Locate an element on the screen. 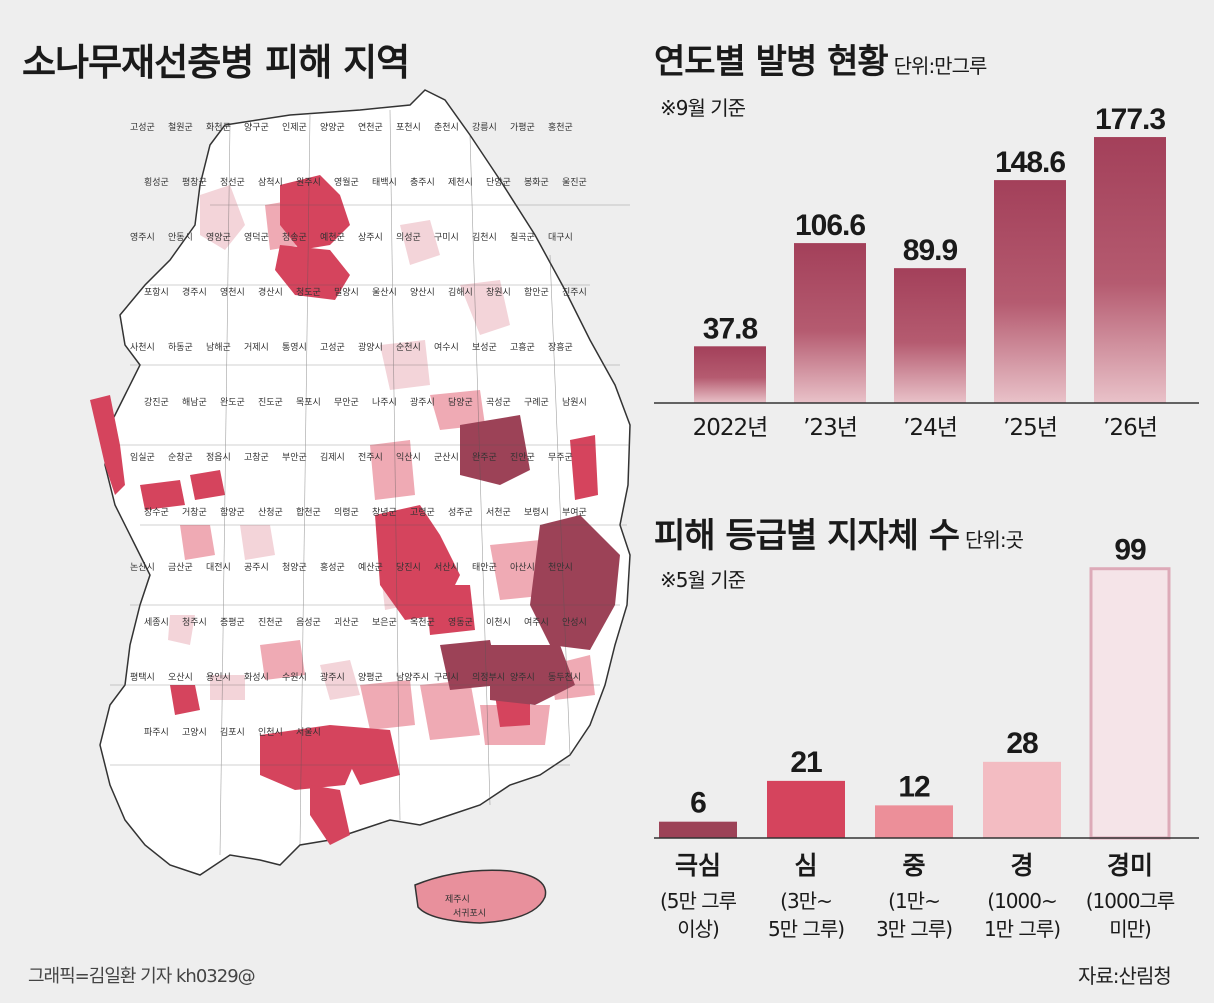 Image resolution: width=1214 pixels, height=1003 pixels. yearly-category-label: ’26년 is located at coordinates (1130, 428).